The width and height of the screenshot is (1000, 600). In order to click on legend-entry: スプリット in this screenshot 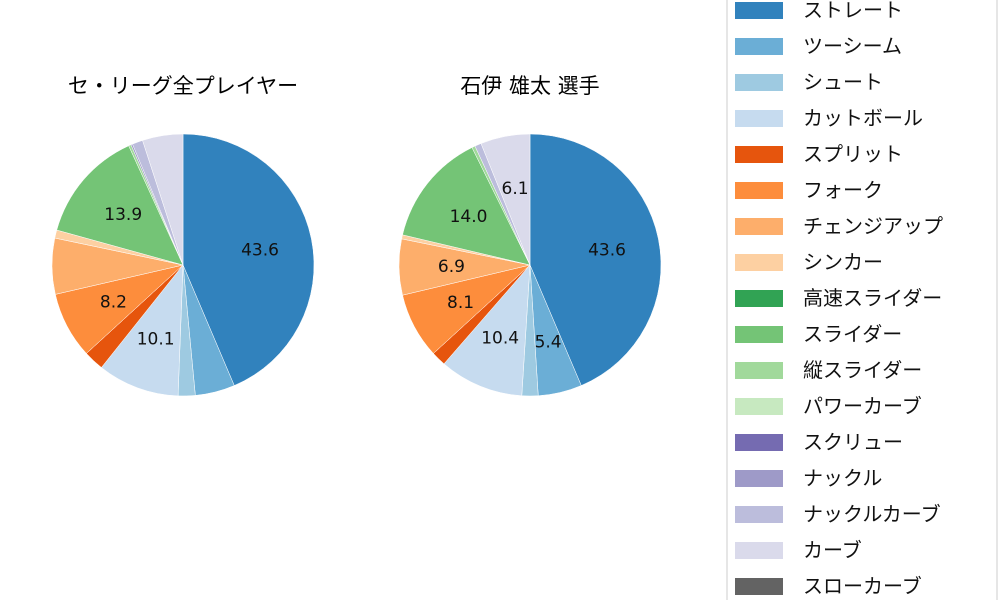, I will do `click(853, 154)`.